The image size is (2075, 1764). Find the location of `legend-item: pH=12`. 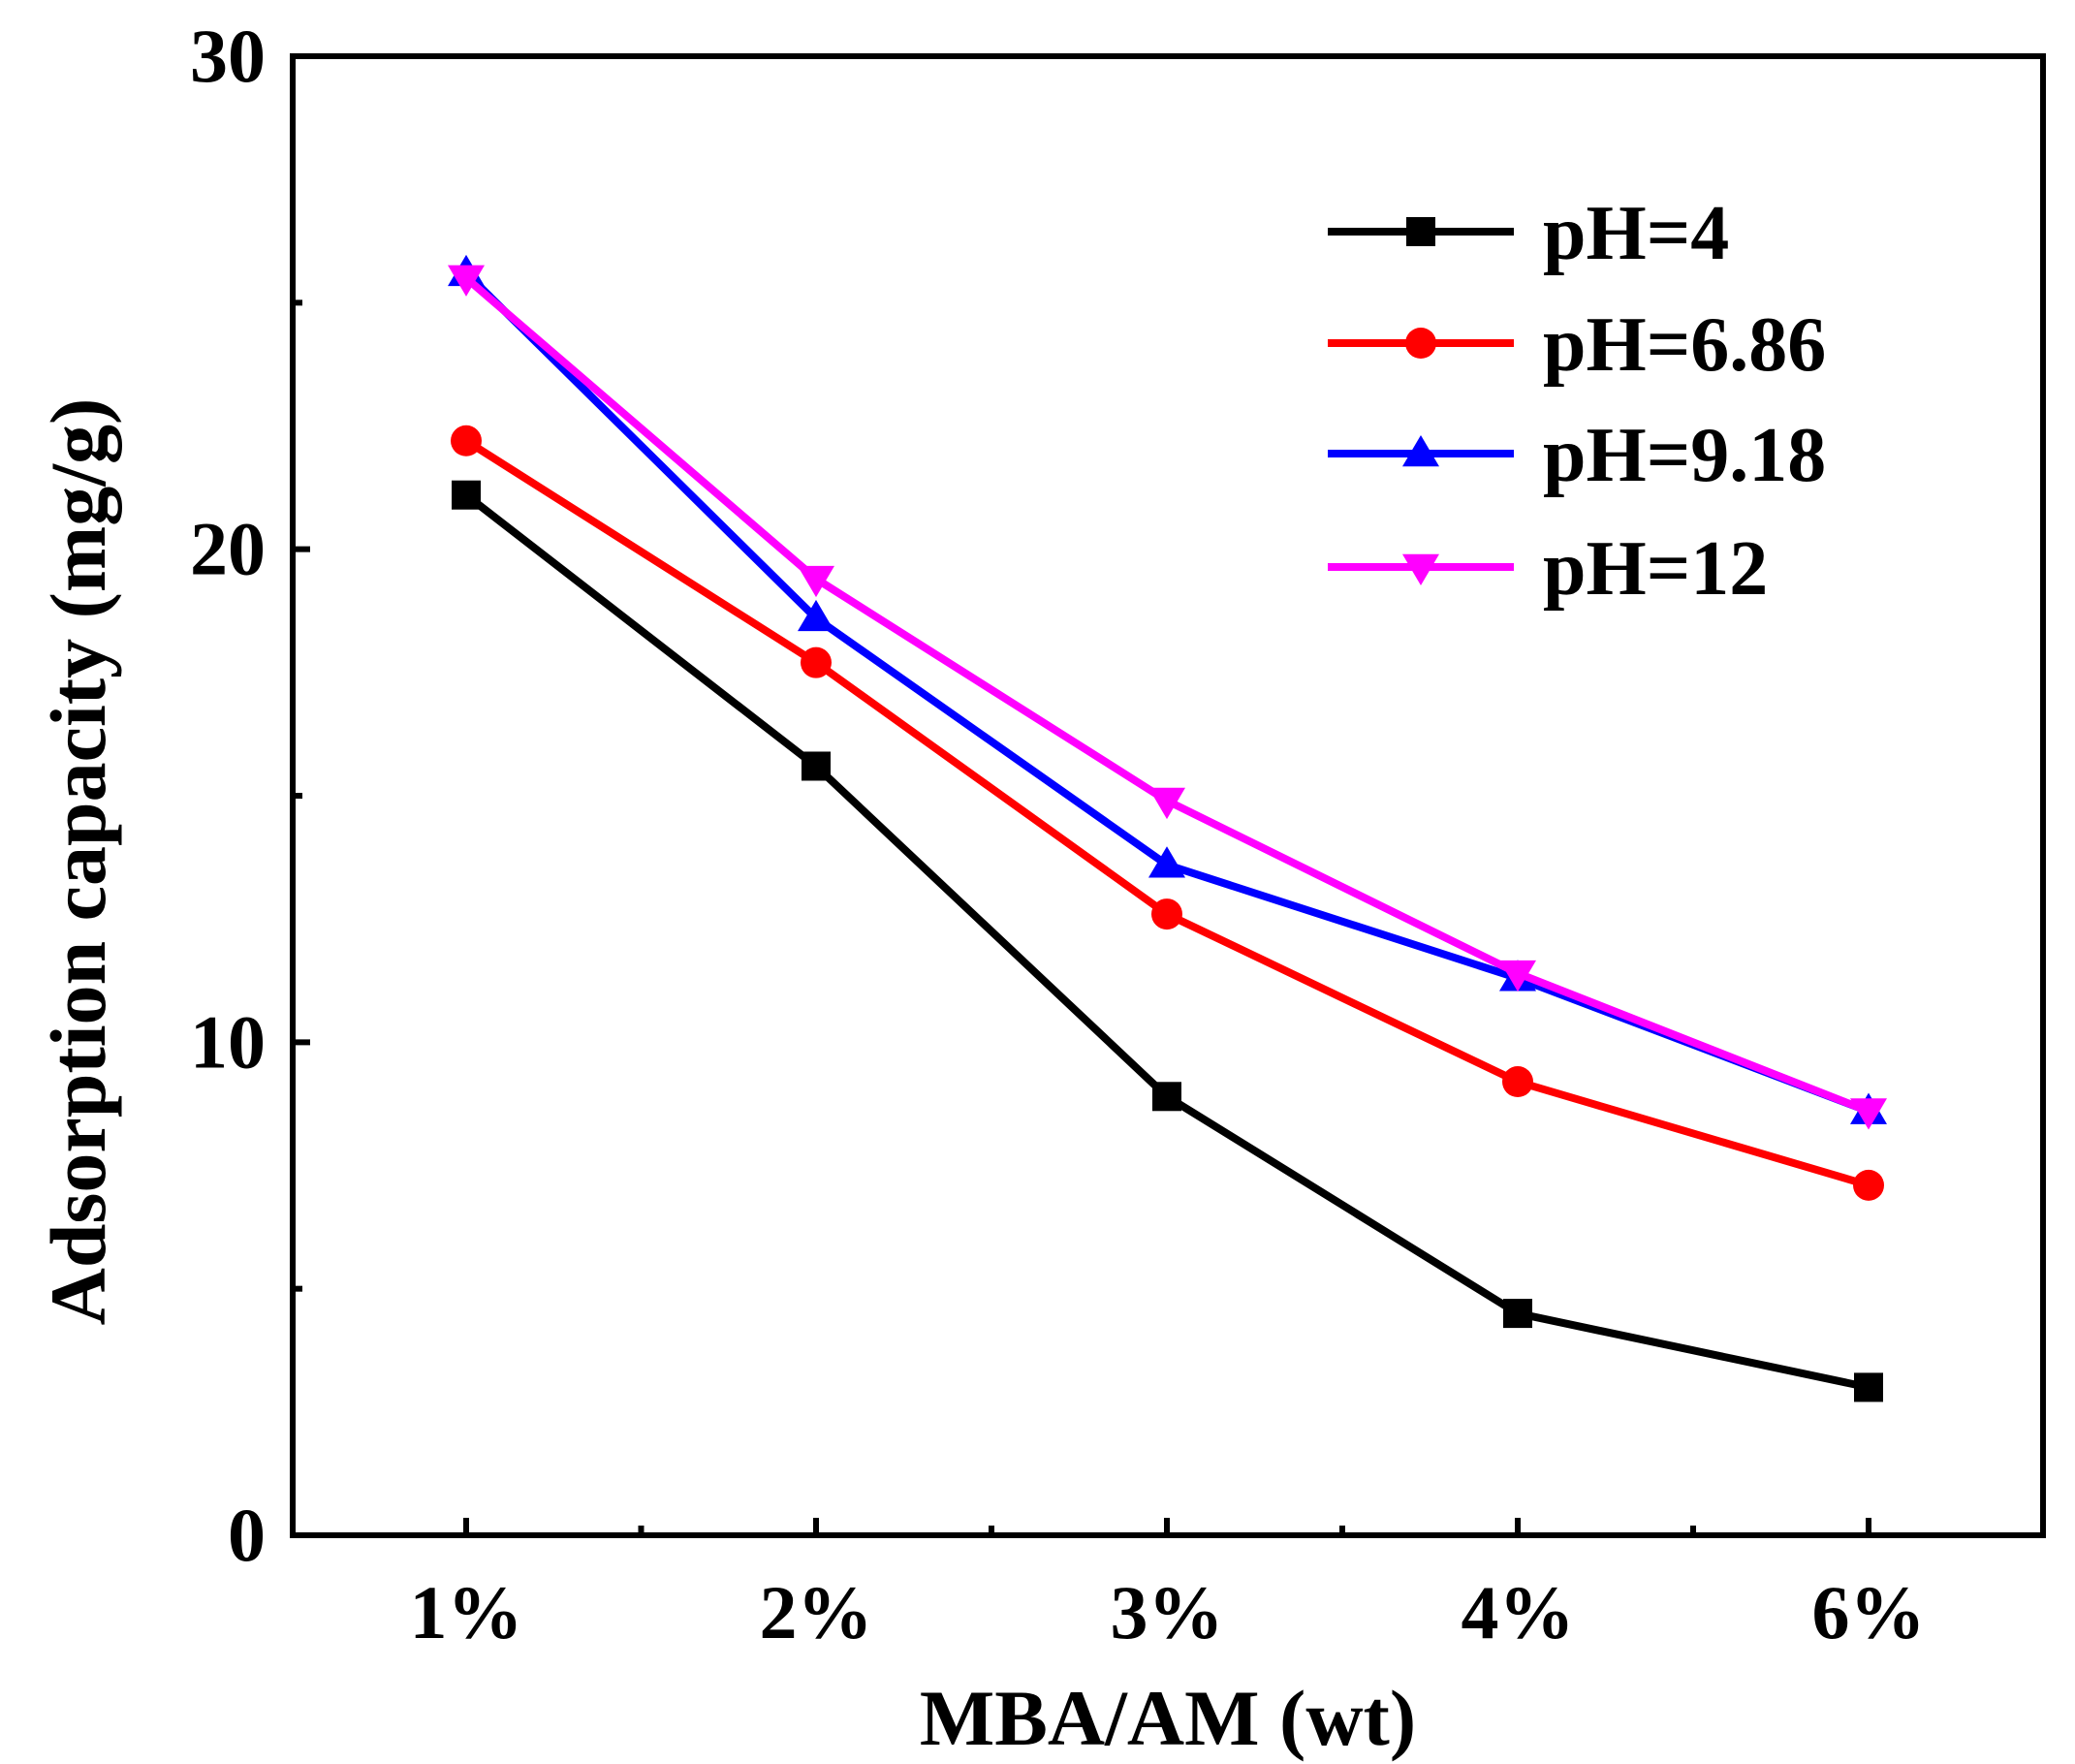

legend-item: pH=12 is located at coordinates (1548, 569).